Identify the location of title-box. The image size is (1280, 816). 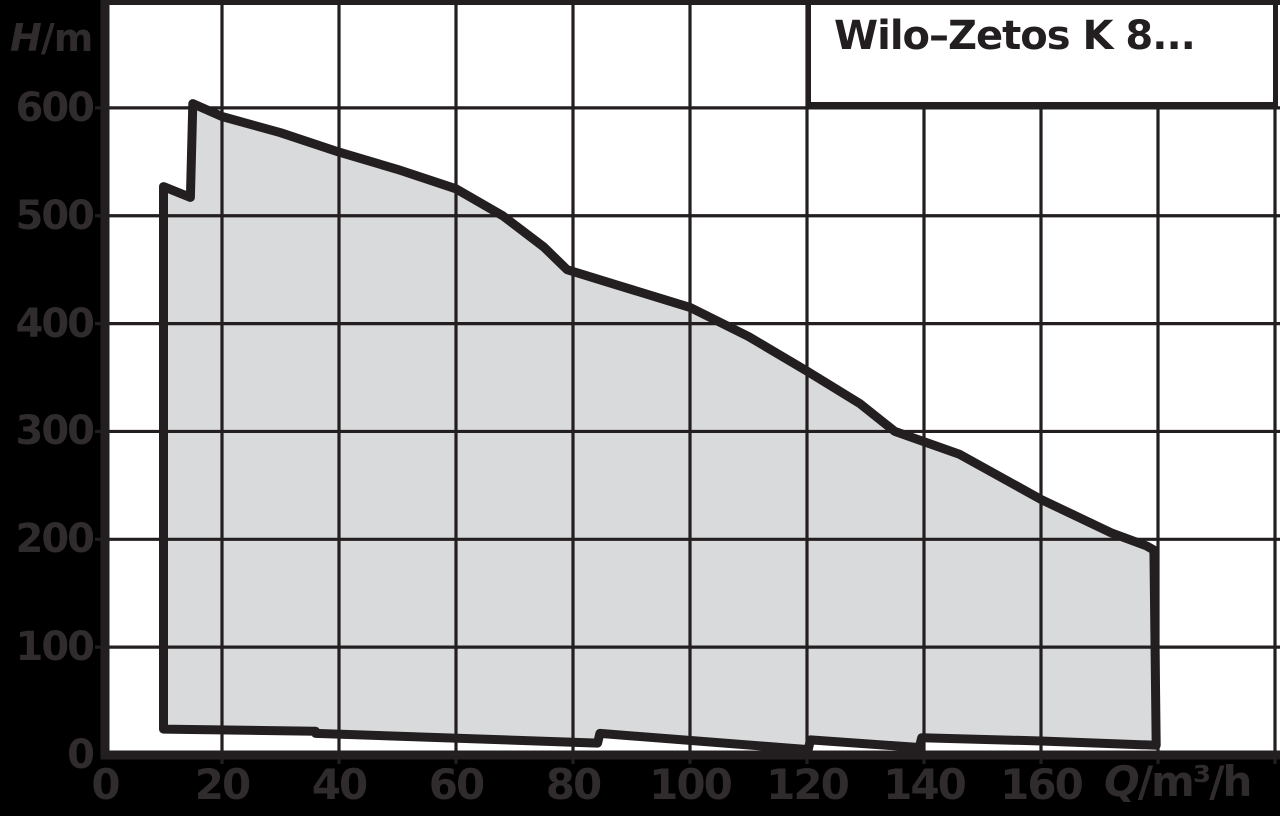
(1042, 53).